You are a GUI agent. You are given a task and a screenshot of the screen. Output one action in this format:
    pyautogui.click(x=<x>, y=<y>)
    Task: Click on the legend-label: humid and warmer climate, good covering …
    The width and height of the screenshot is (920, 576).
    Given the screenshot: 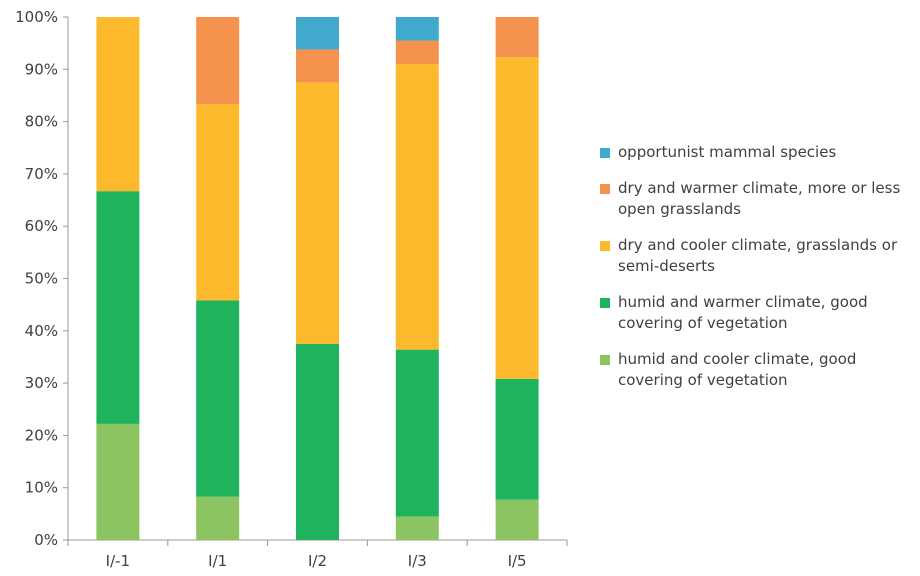 What is the action you would take?
    pyautogui.click(x=743, y=312)
    